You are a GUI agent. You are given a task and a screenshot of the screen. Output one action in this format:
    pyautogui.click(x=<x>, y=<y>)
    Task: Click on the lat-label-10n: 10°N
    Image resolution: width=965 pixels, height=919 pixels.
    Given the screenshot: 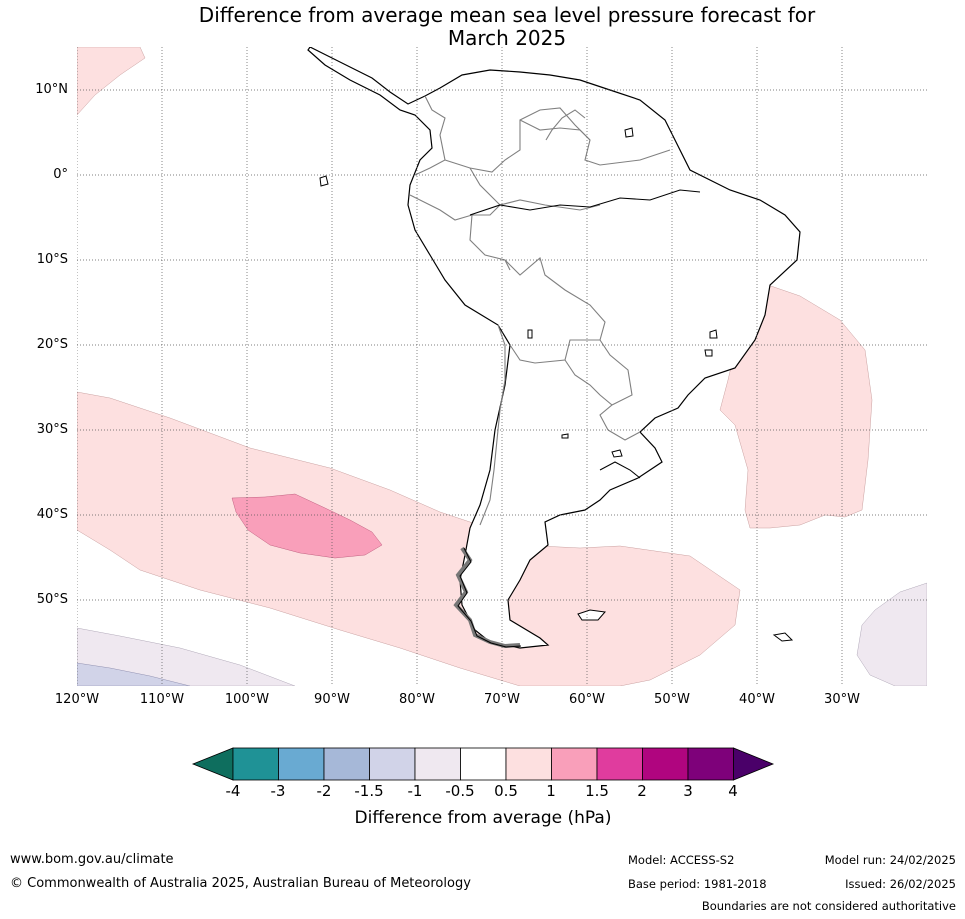 What is the action you would take?
    pyautogui.click(x=51, y=89)
    